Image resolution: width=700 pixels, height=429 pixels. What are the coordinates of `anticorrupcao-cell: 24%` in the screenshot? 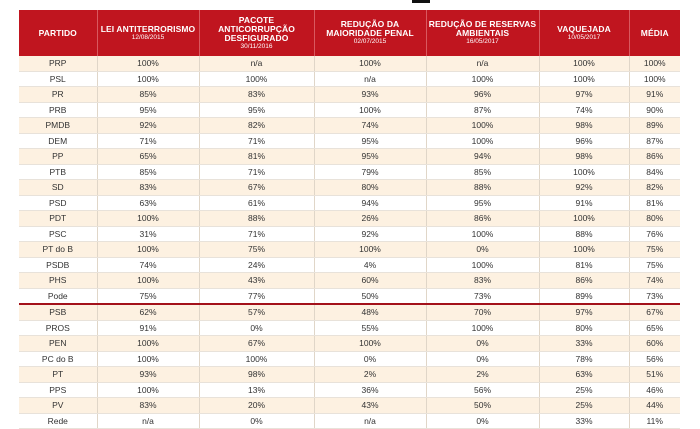 It's located at (257, 265).